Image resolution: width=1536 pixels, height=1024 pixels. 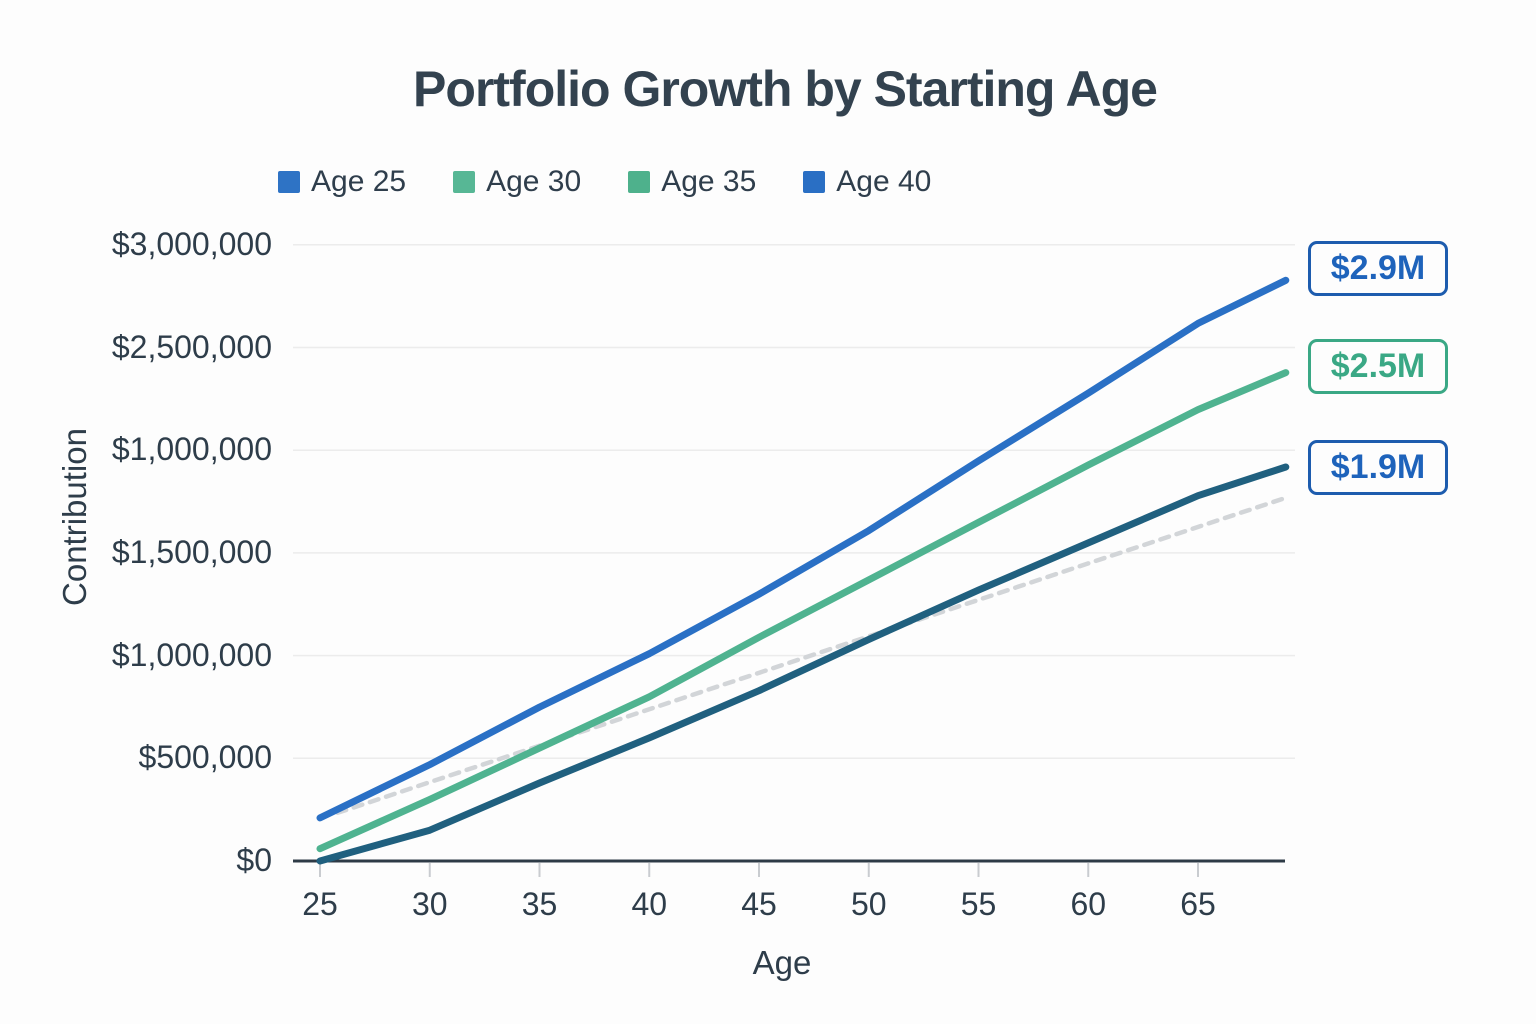 I want to click on y-tick-label: $3,000,000, so click(x=191, y=243).